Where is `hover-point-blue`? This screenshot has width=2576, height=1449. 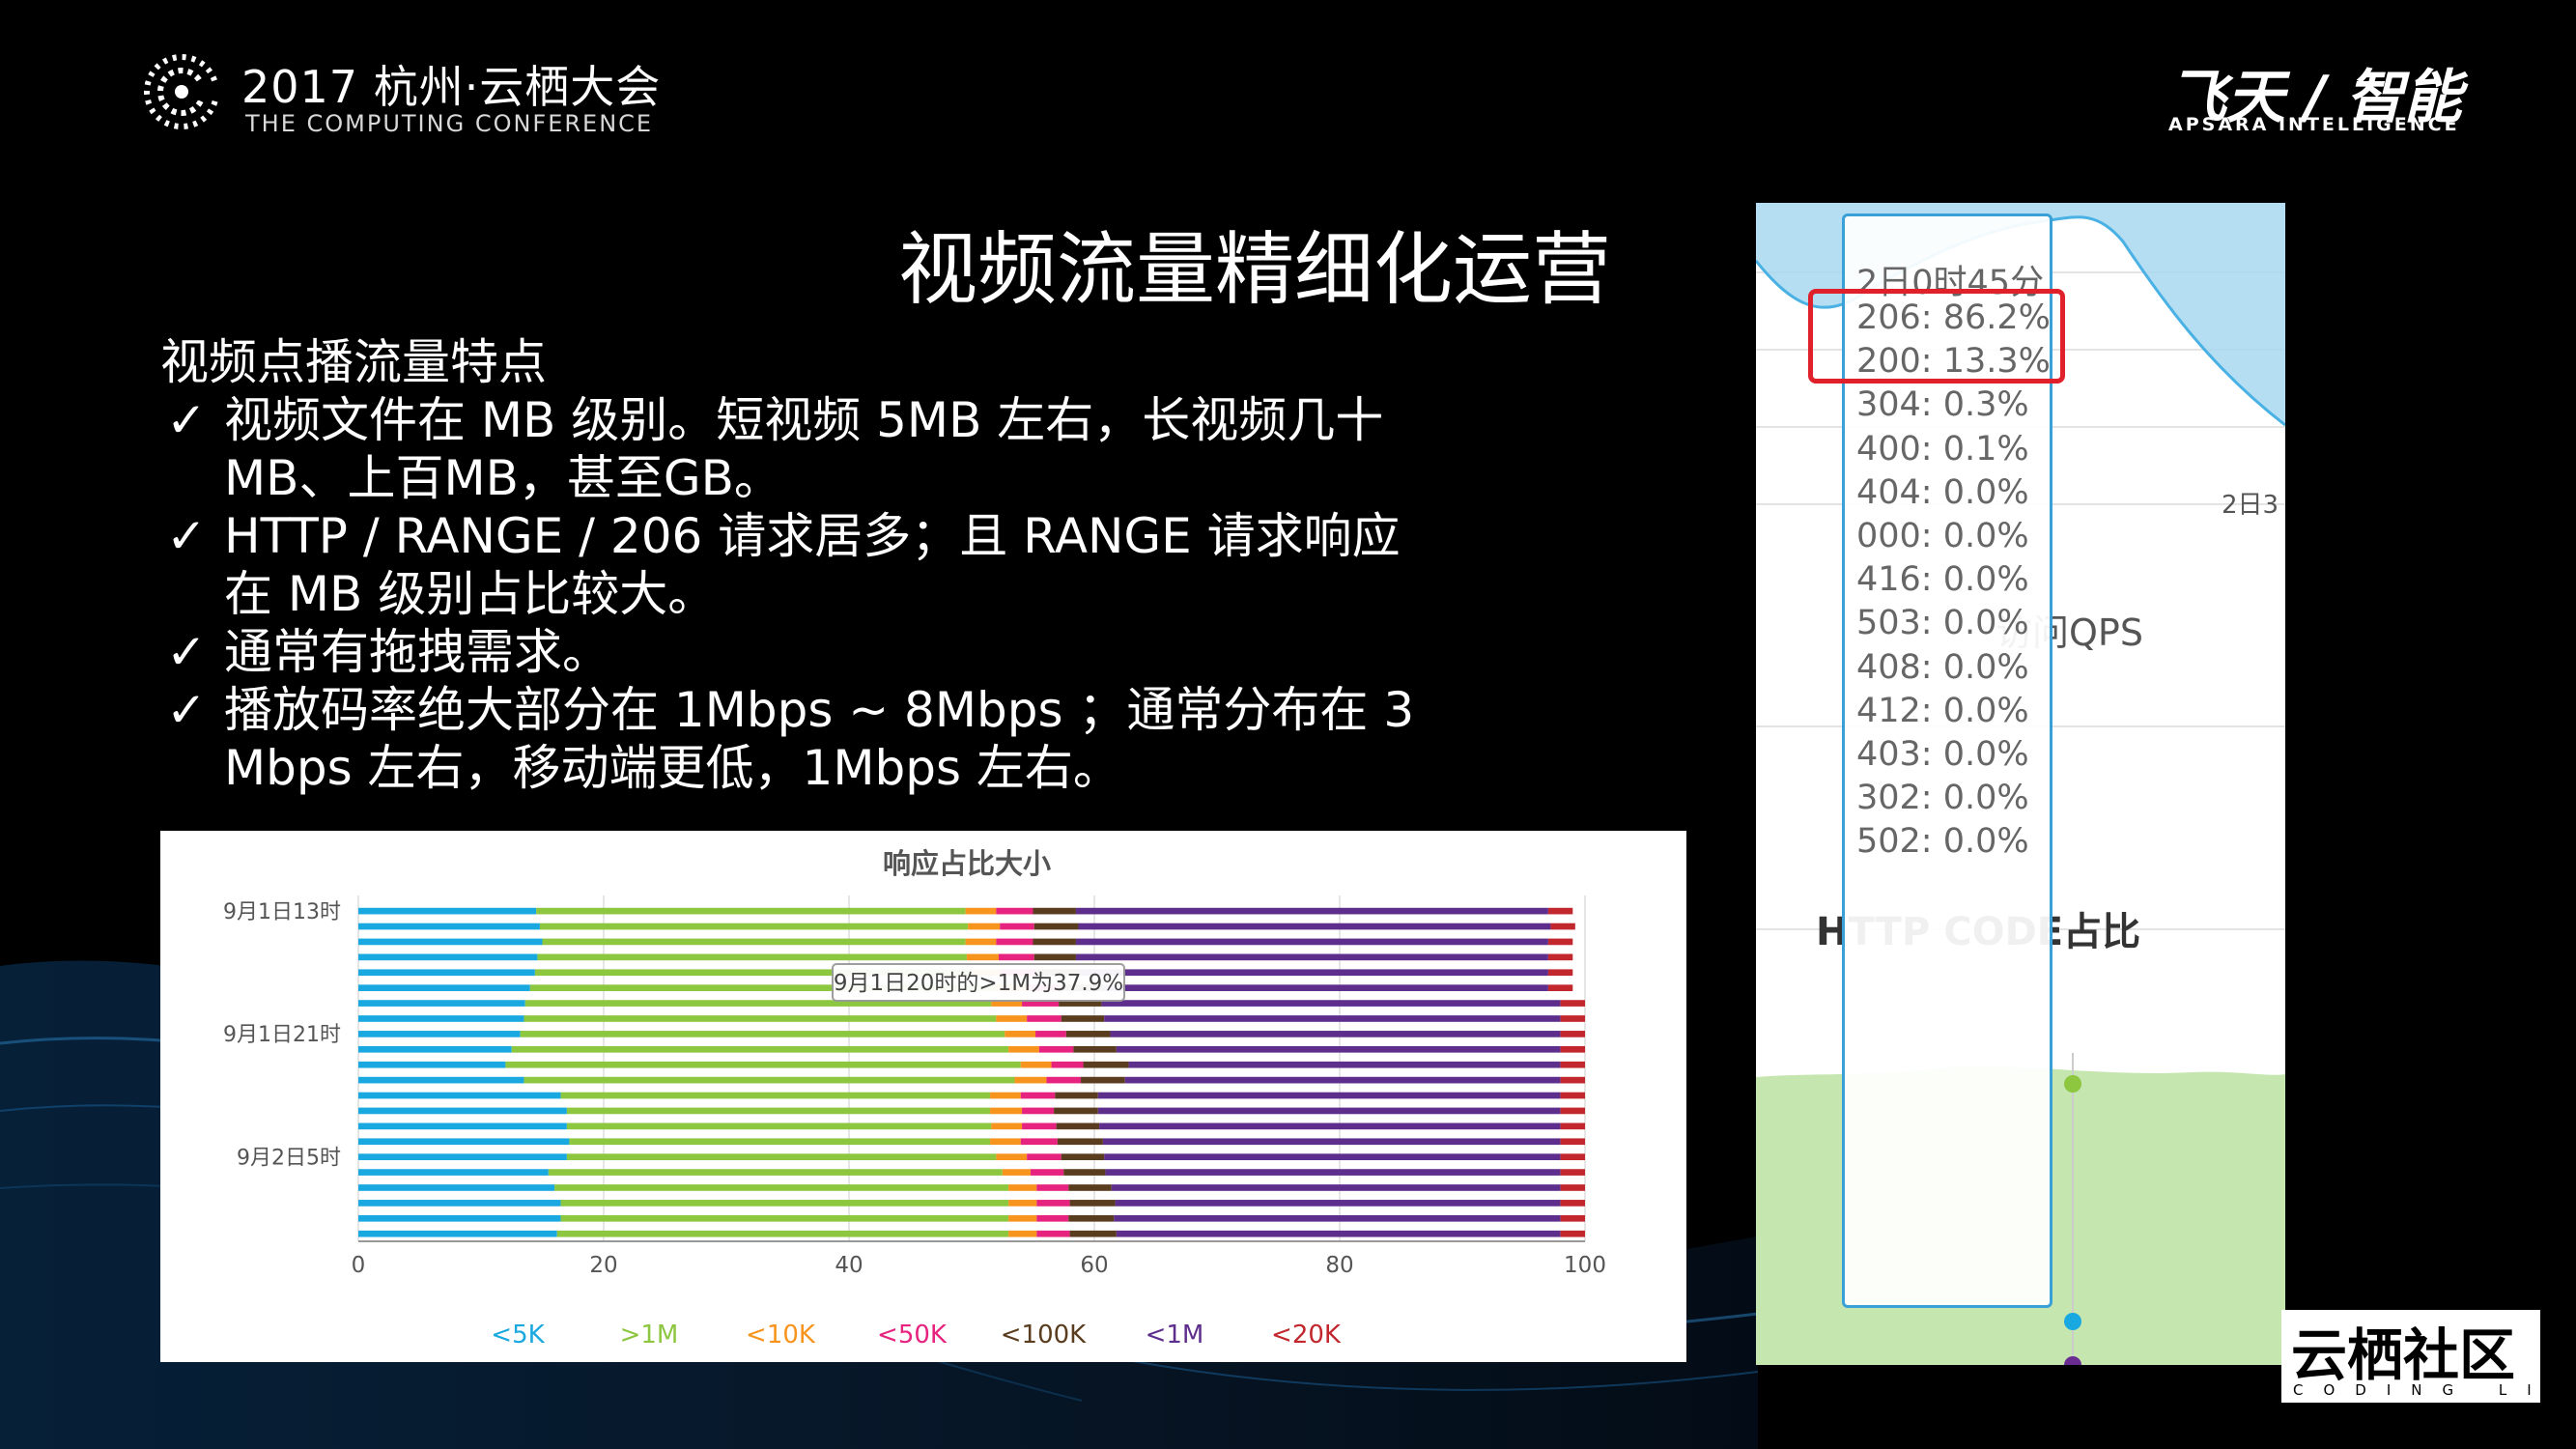 hover-point-blue is located at coordinates (2072, 1321).